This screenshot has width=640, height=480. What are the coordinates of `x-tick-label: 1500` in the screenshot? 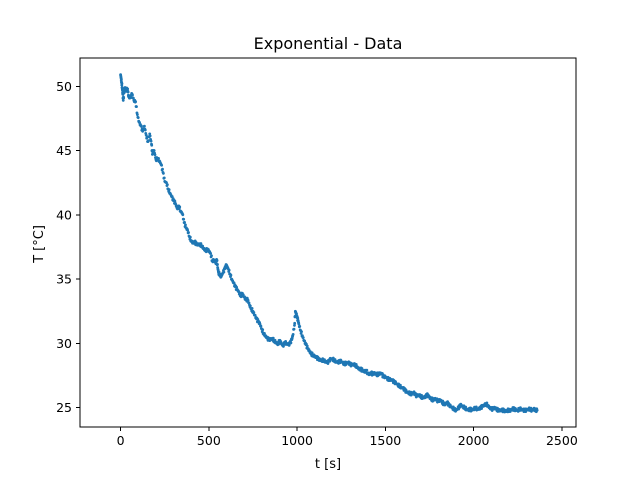 It's located at (385, 440).